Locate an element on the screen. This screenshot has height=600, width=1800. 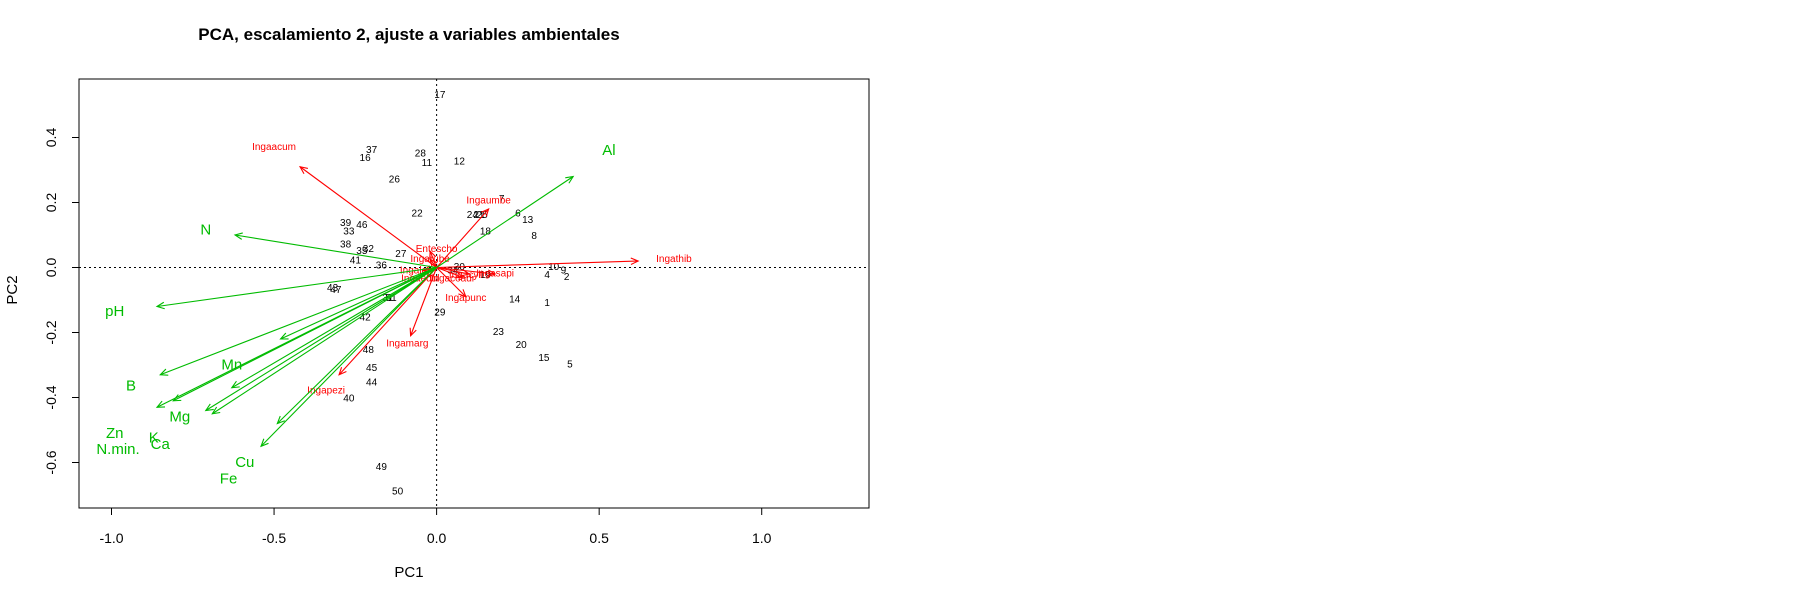
y-tick-label: -0.2 is located at coordinates (51, 332).